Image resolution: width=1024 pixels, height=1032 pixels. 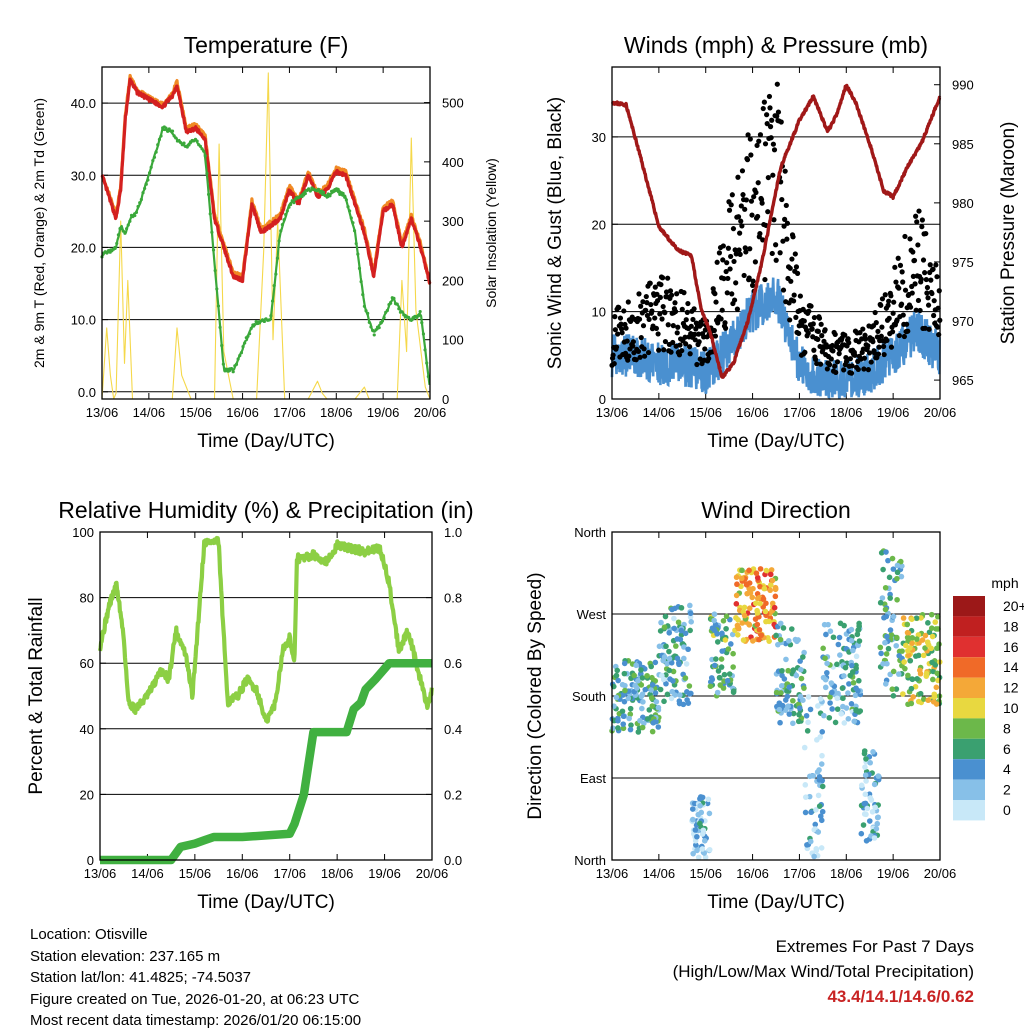 What do you see at coordinates (1007, 749) in the screenshot?
I see `legend-label: 6` at bounding box center [1007, 749].